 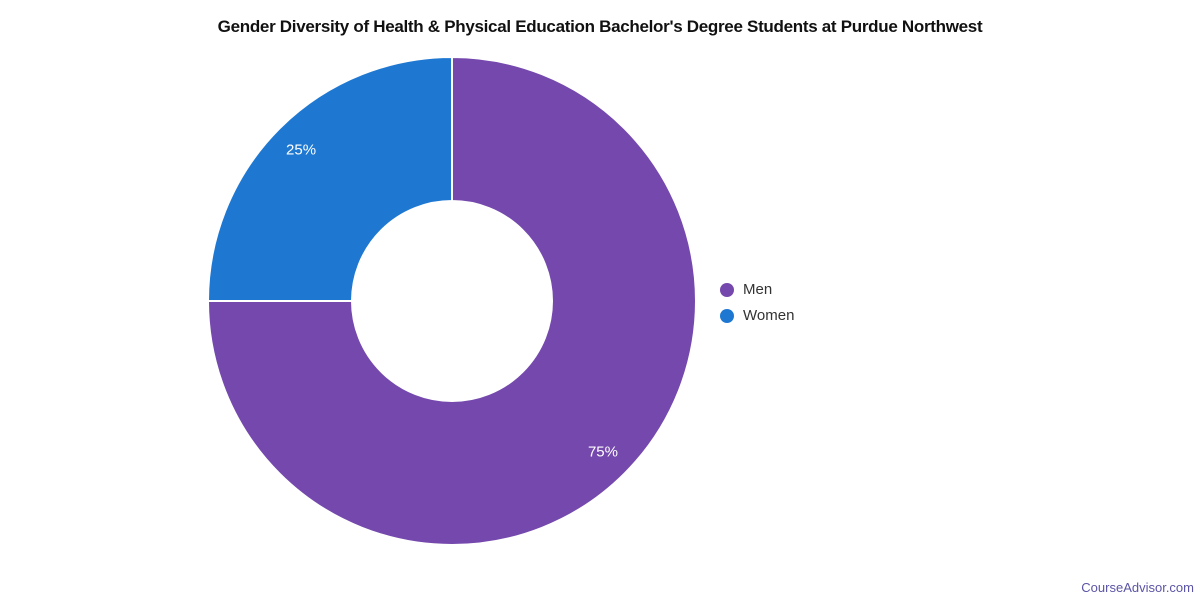 I want to click on legend-label-women: Women, so click(x=769, y=315).